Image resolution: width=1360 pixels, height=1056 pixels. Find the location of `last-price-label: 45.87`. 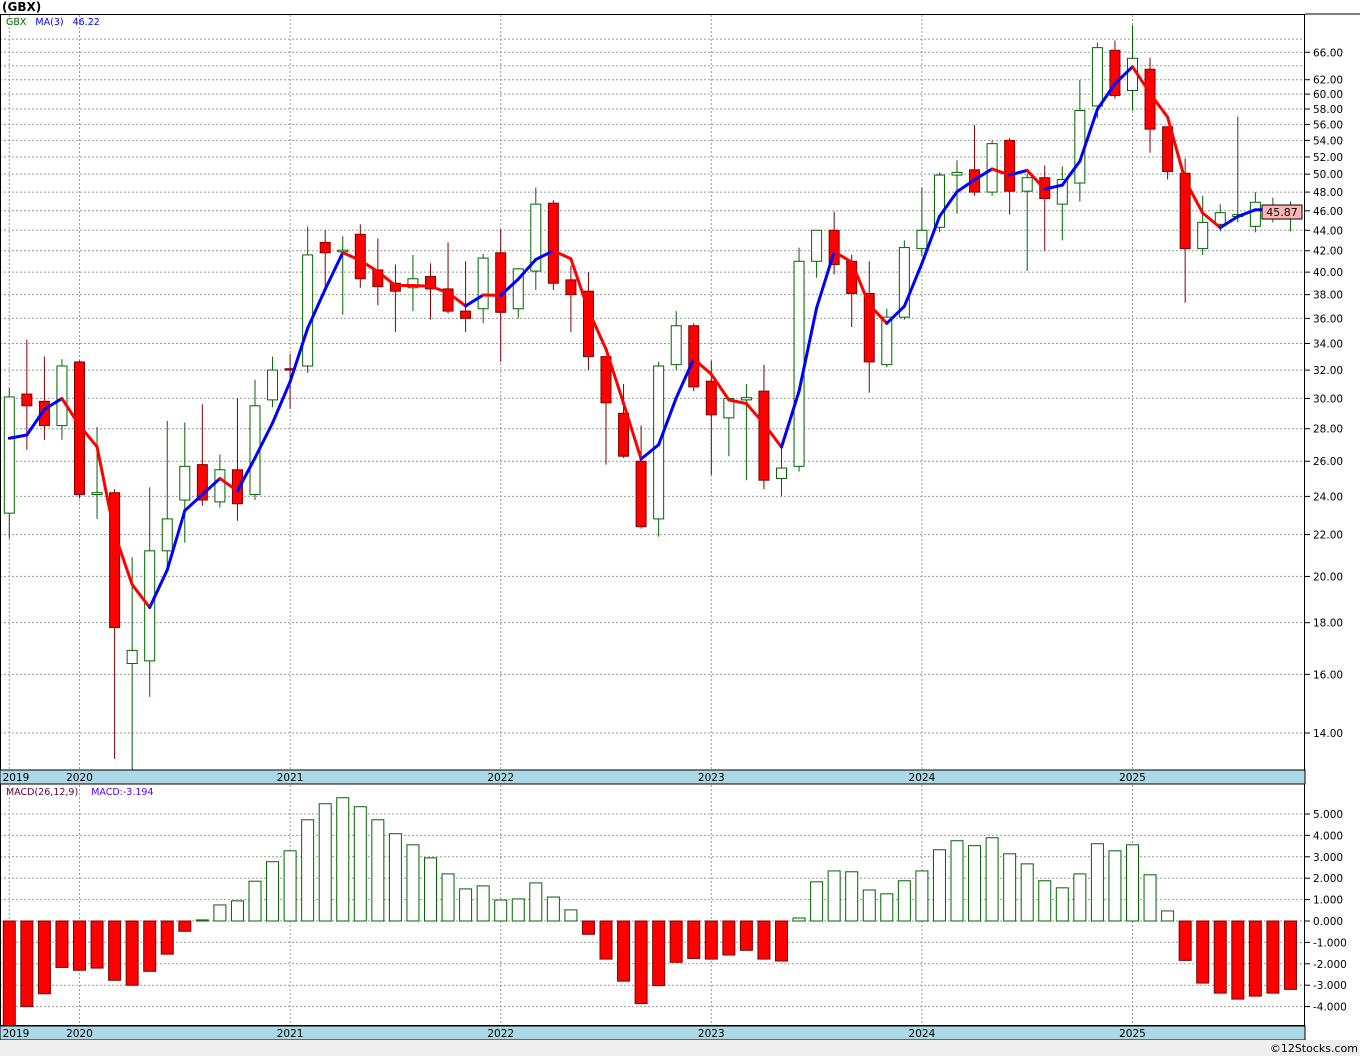

last-price-label: 45.87 is located at coordinates (1282, 212).